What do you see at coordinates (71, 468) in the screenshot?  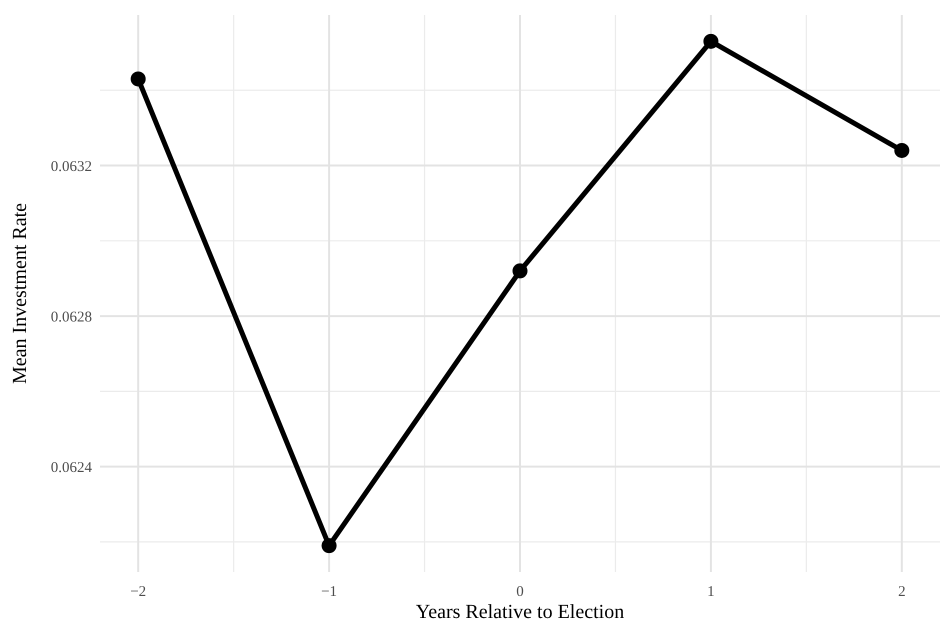 I see `y-tick-label: 0.0624` at bounding box center [71, 468].